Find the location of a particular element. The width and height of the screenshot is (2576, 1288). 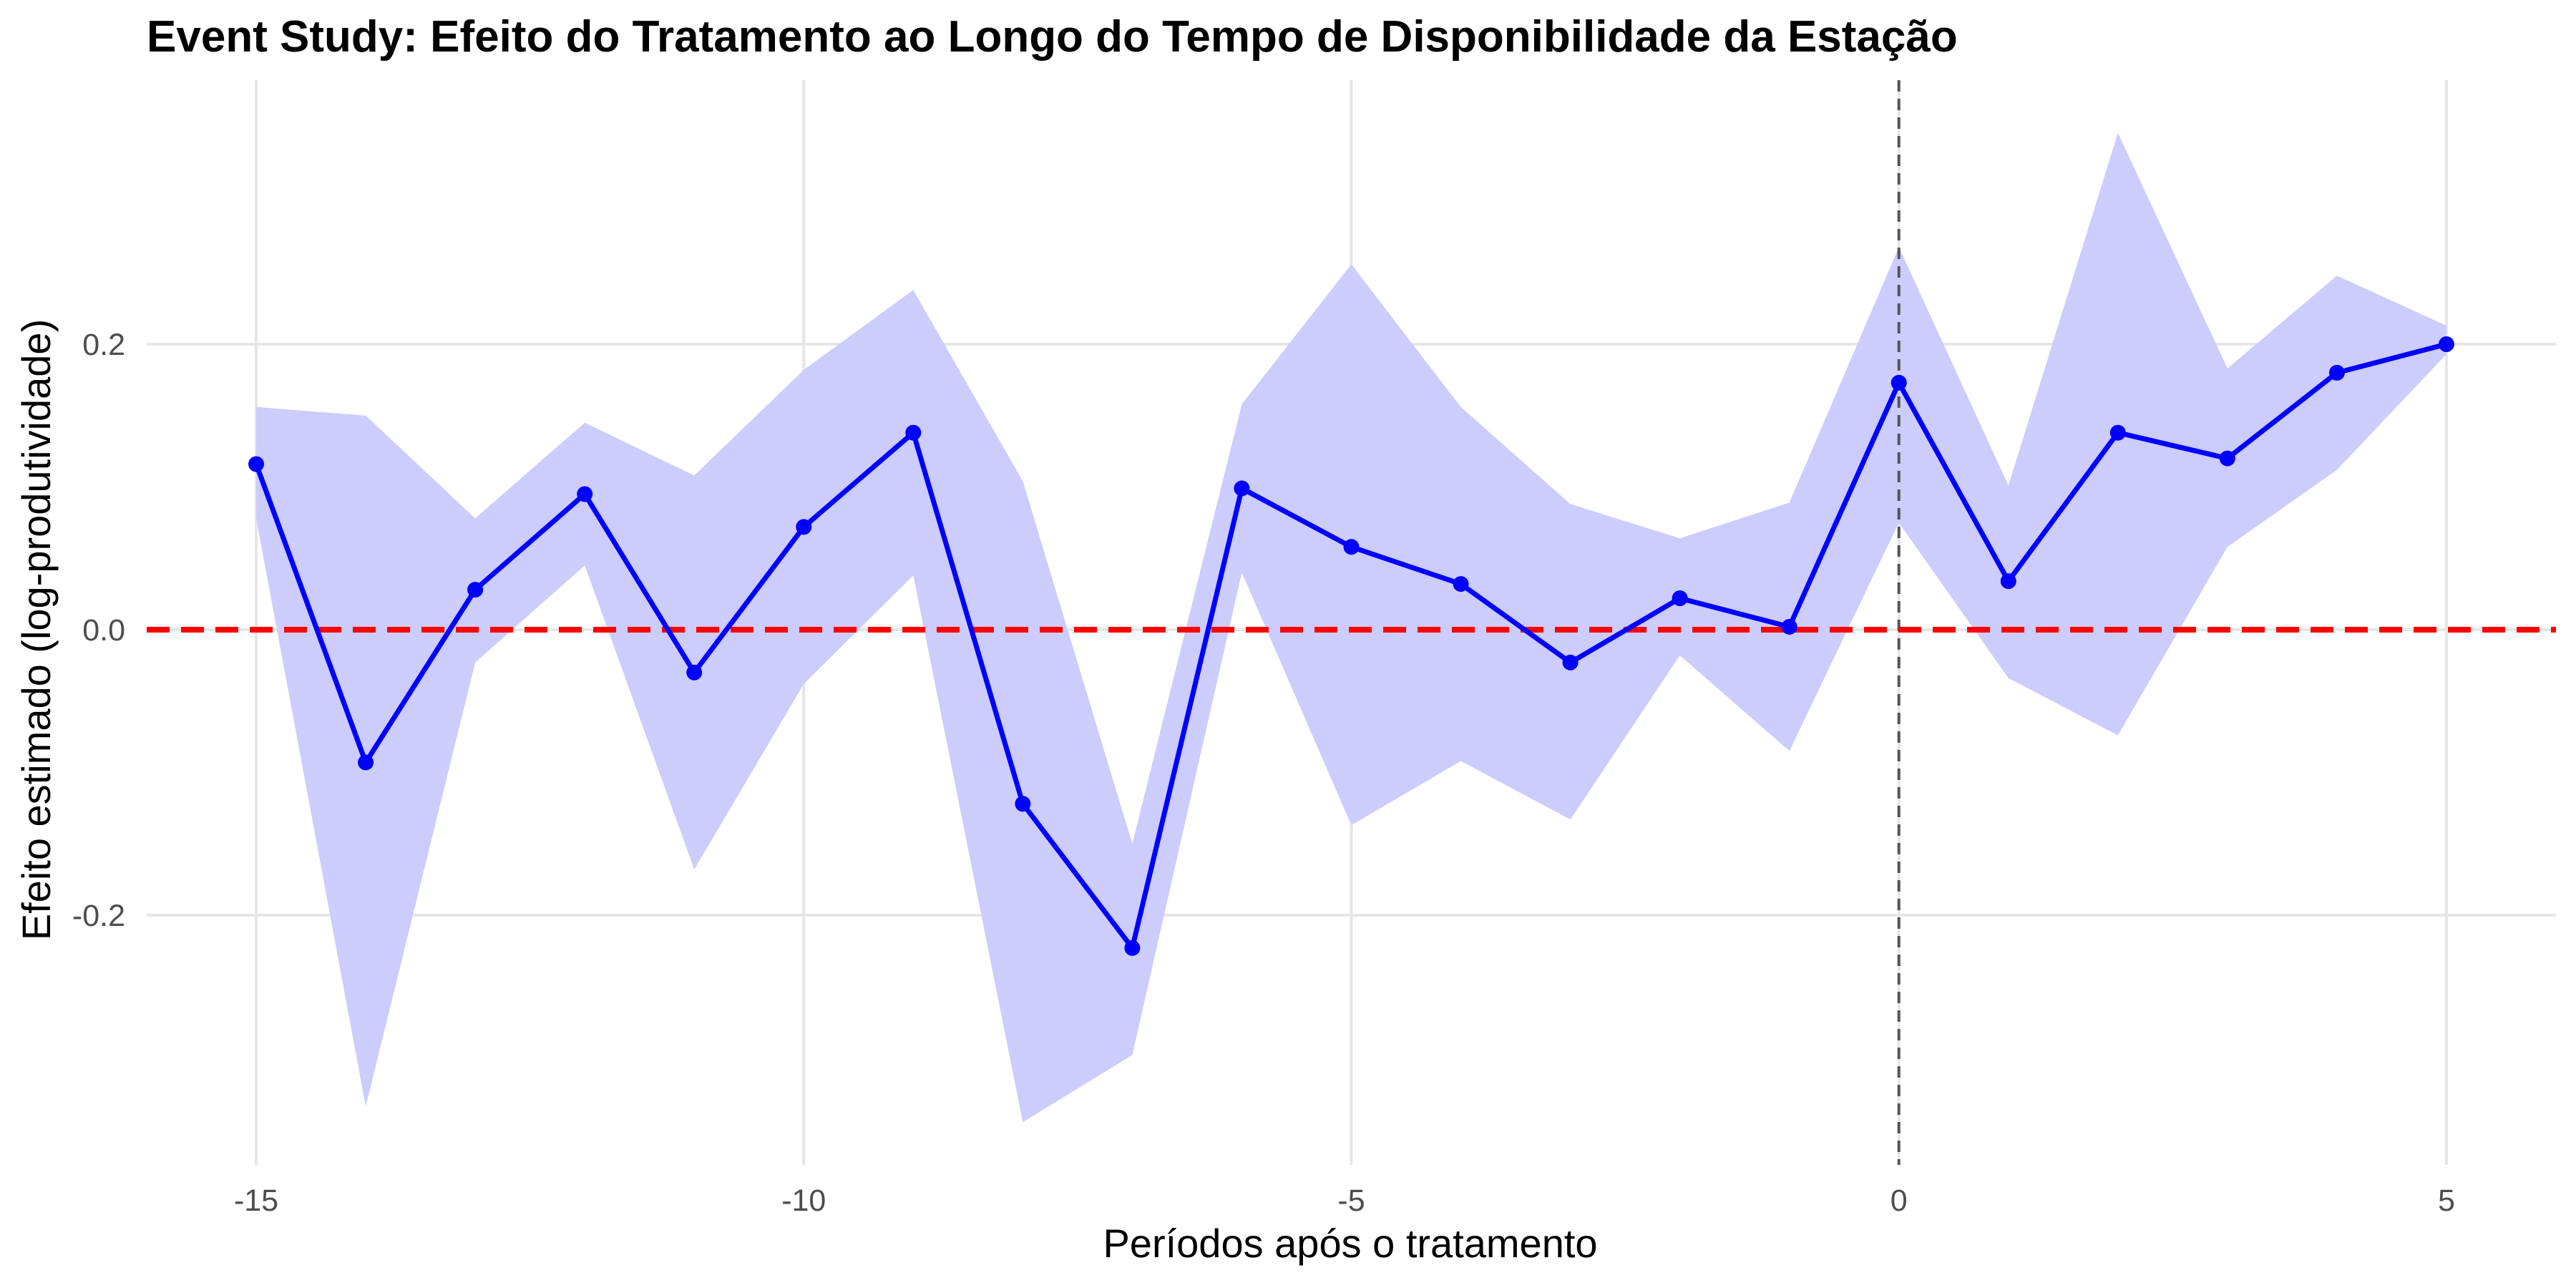

x-axis-title: Períodos após o tratamento is located at coordinates (1350, 1243).